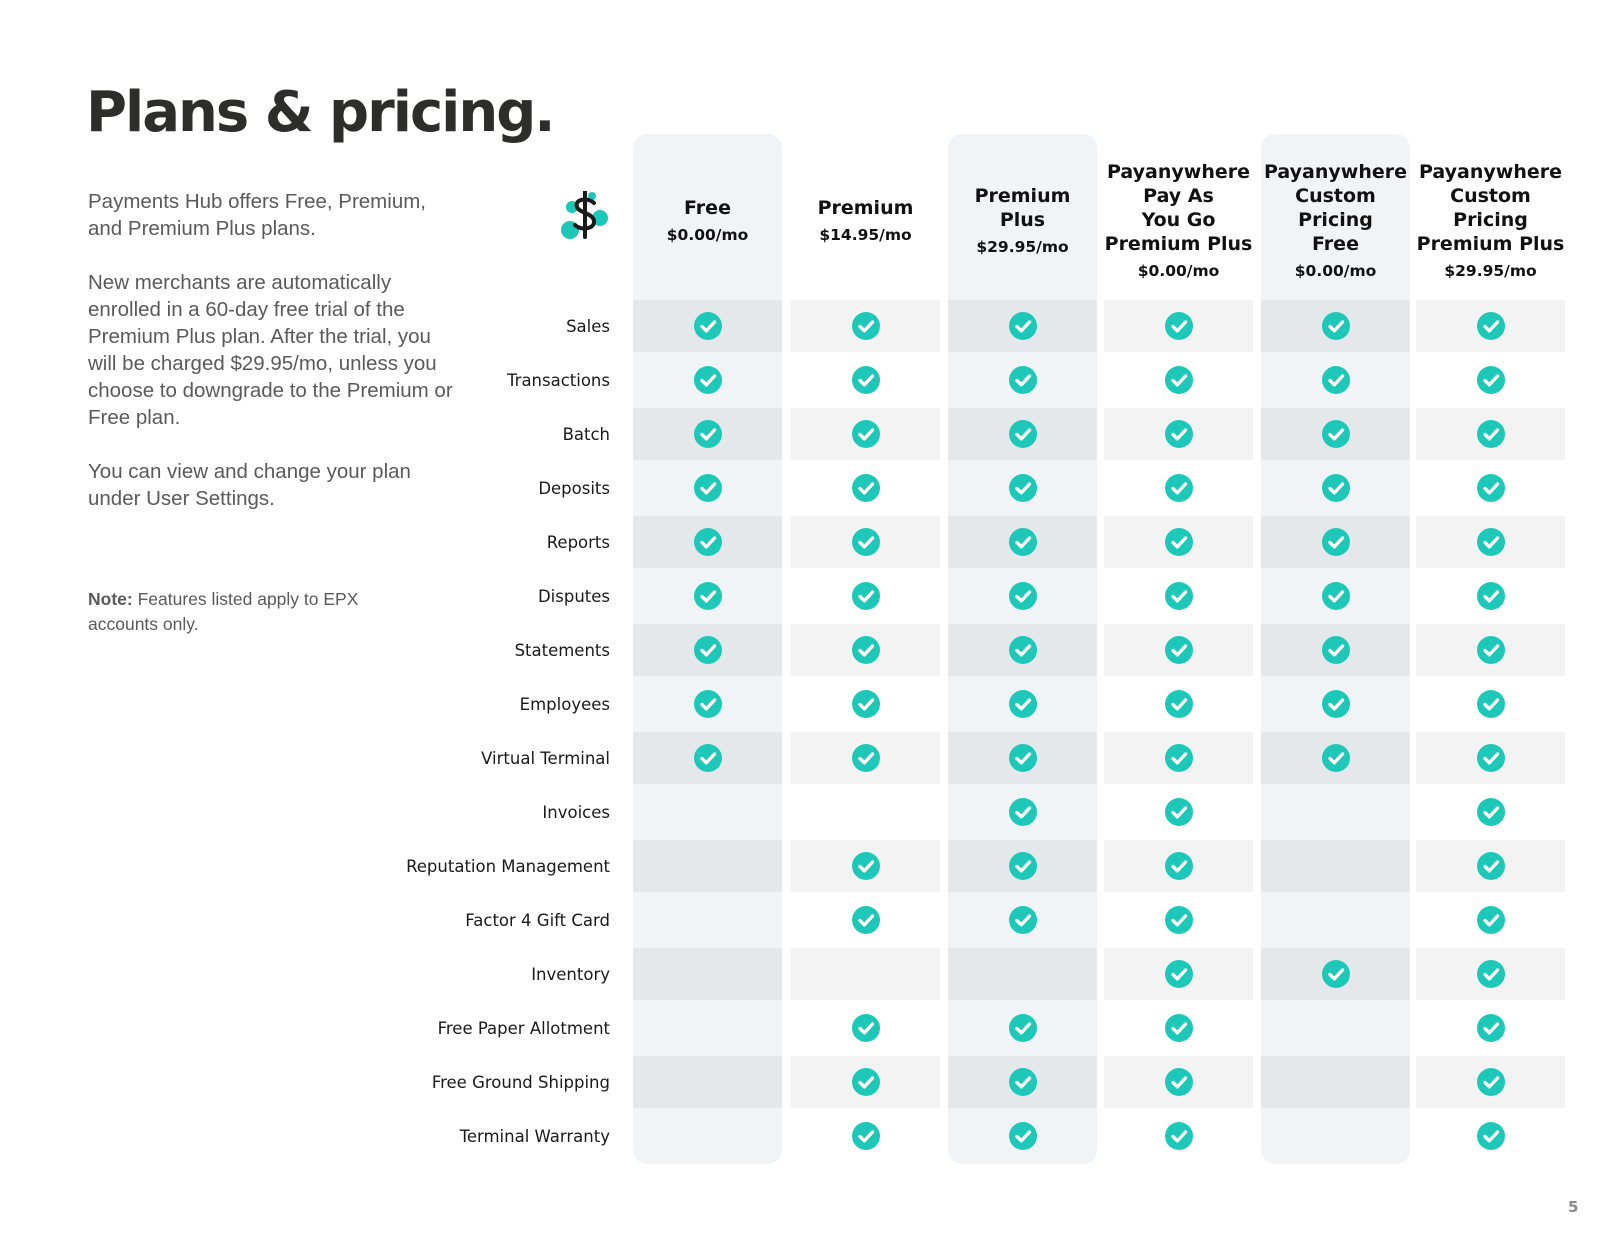 The image size is (1614, 1245). I want to click on plan-header: Premium Plus $29.95/mo, so click(1022, 220).